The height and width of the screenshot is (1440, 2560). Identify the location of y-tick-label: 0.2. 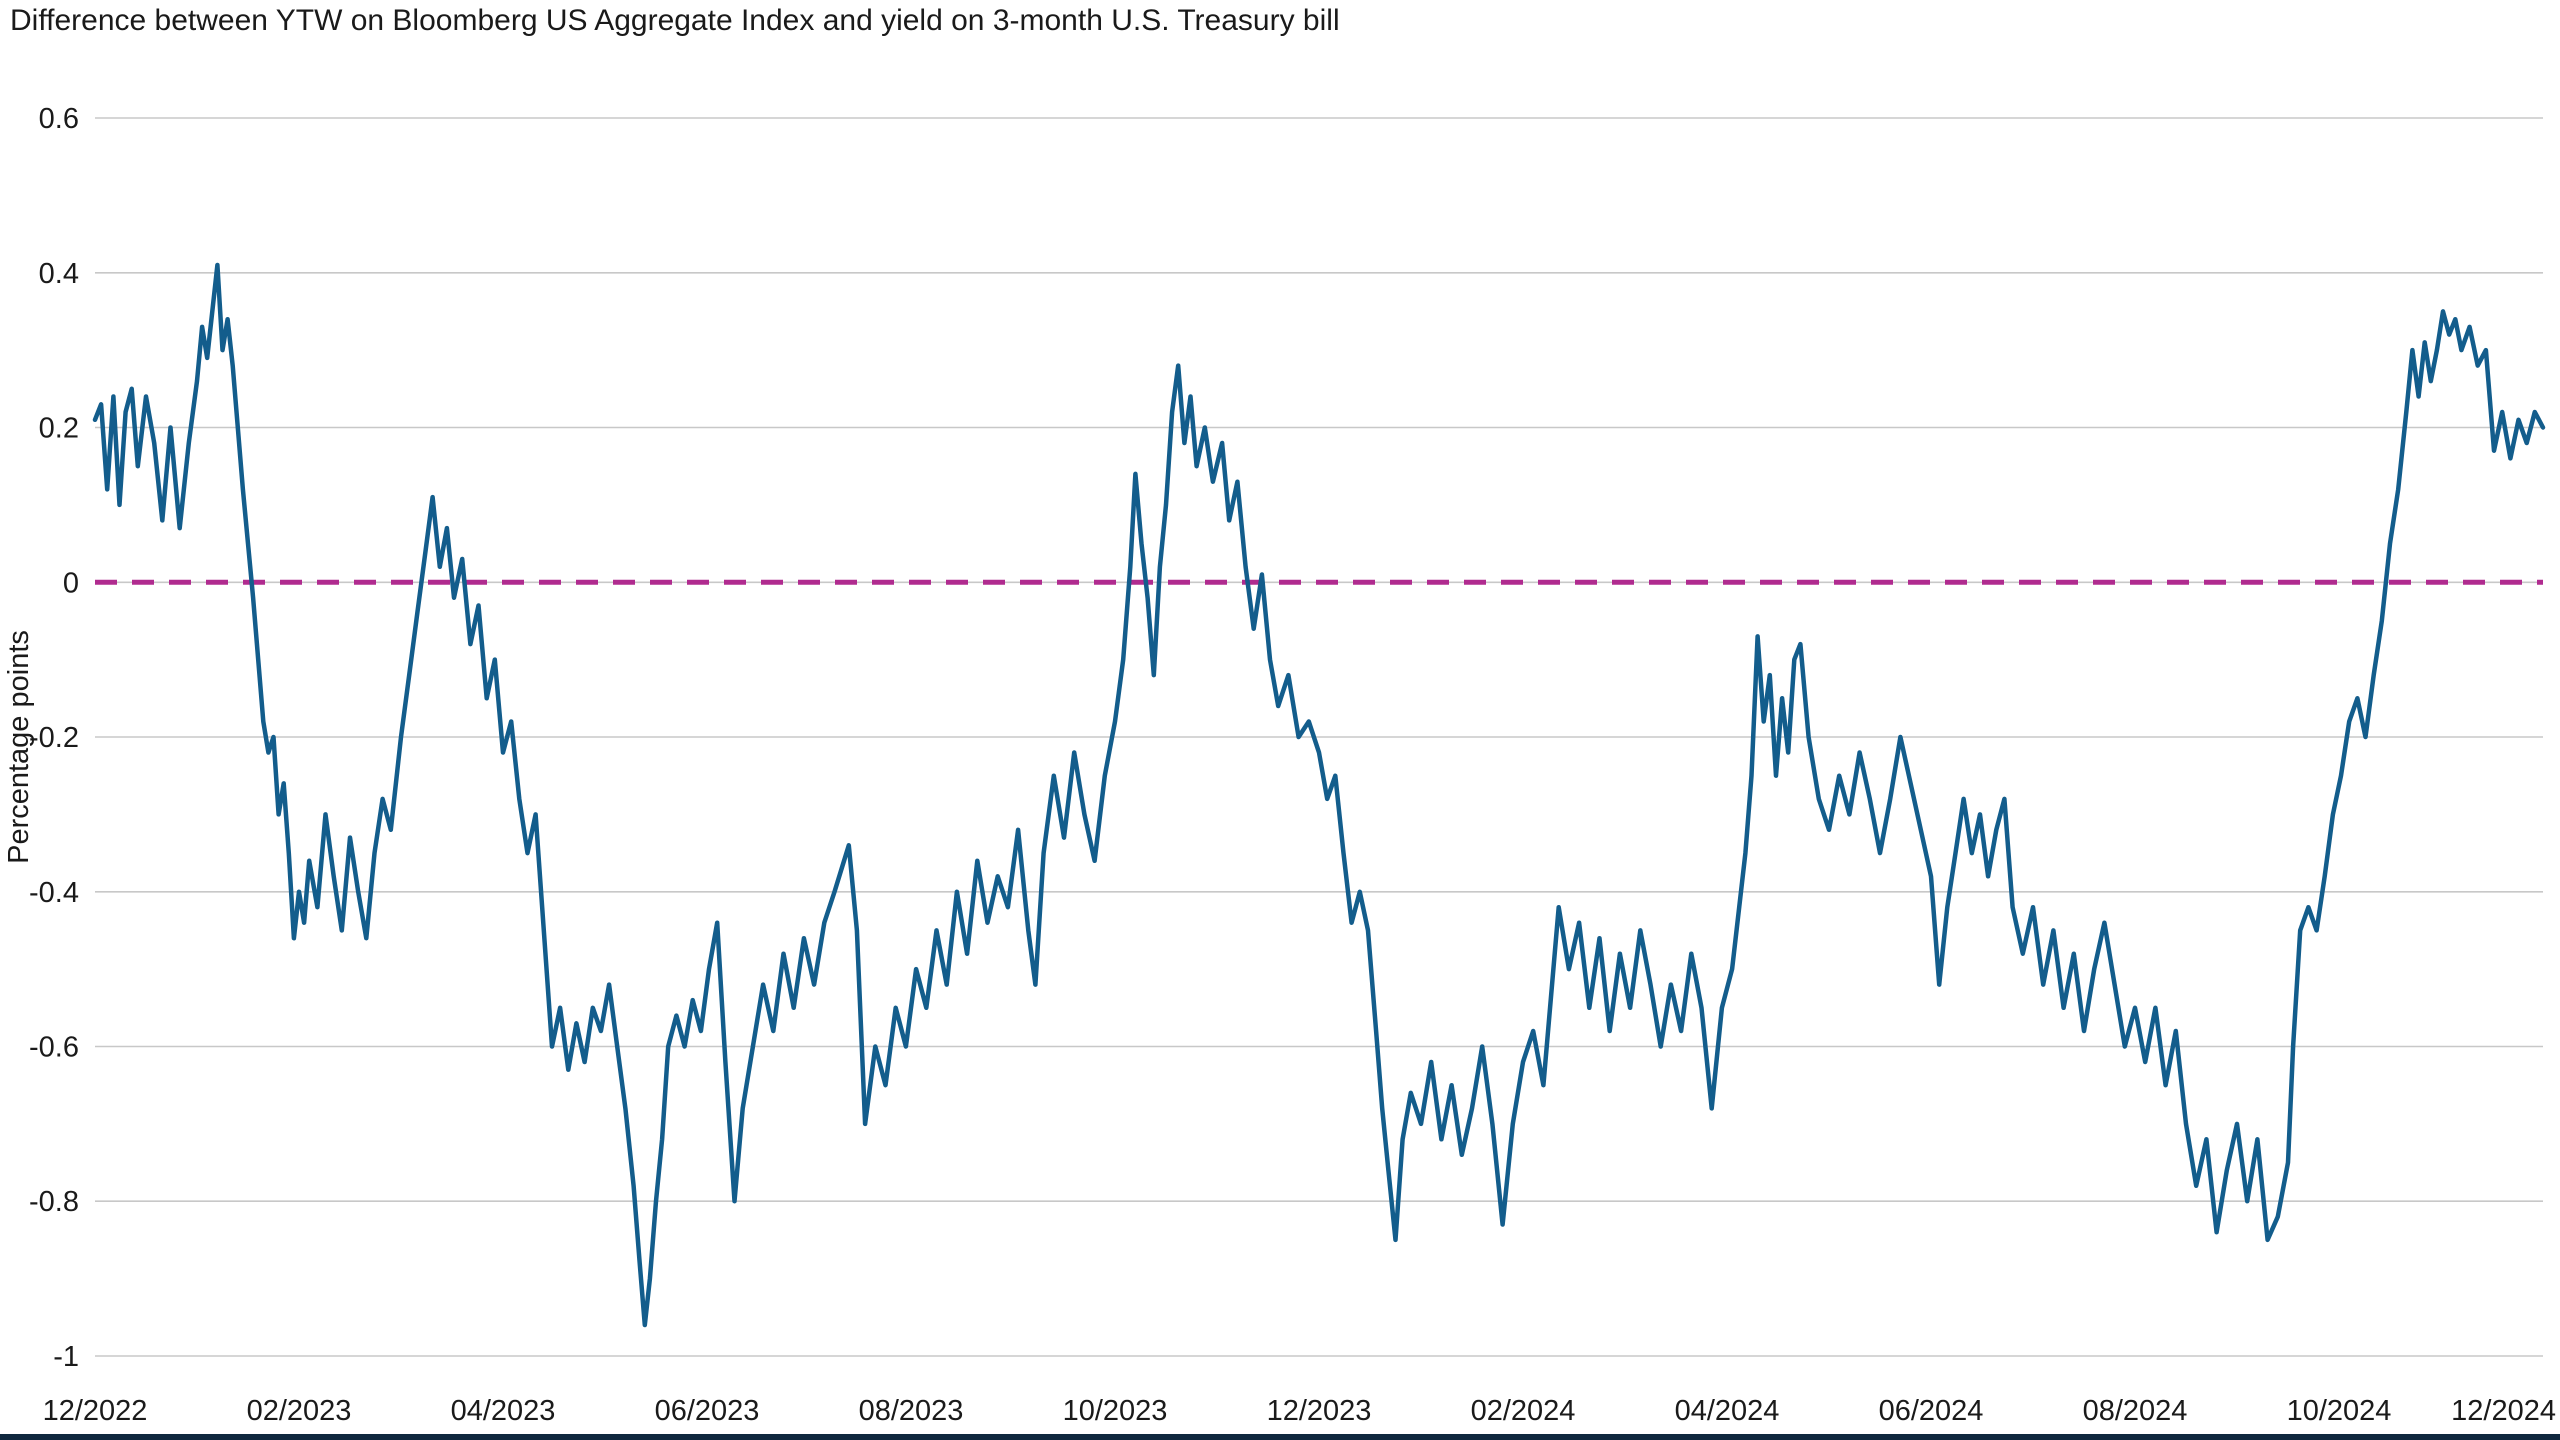
(59, 429).